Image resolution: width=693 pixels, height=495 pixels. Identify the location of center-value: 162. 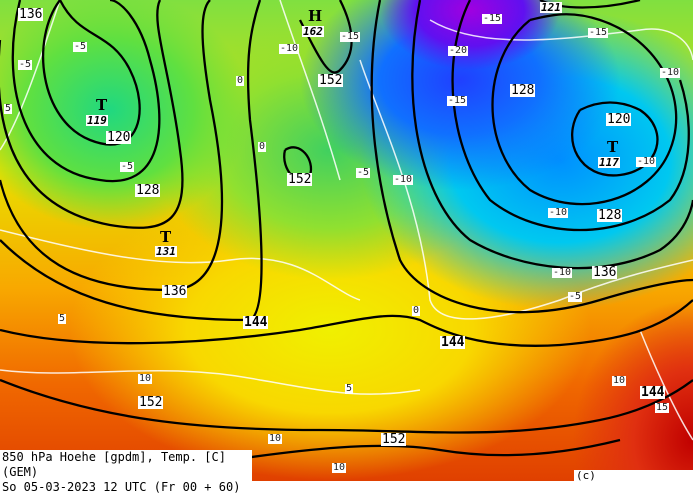
(313, 31).